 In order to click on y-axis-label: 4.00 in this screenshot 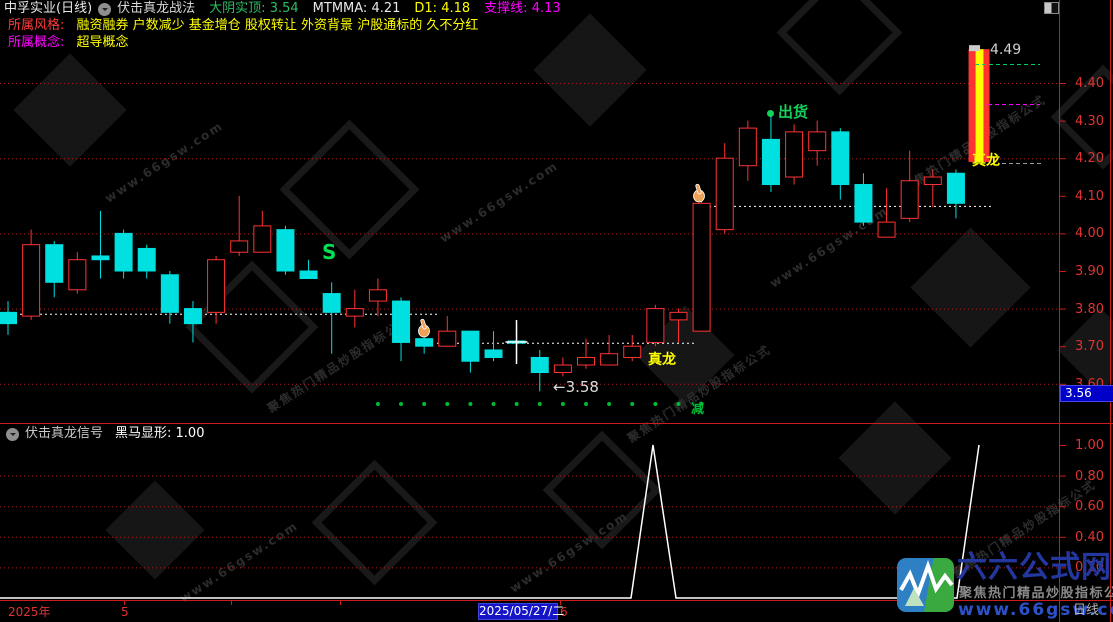, I will do `click(1089, 234)`.